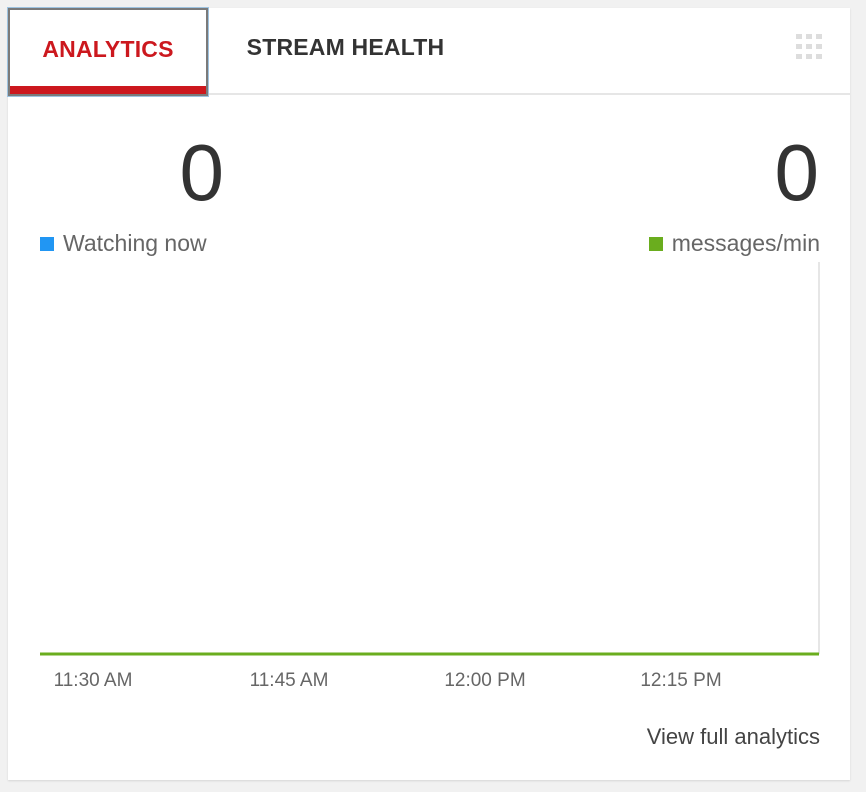  I want to click on messages-per-min-value: 0, so click(797, 172).